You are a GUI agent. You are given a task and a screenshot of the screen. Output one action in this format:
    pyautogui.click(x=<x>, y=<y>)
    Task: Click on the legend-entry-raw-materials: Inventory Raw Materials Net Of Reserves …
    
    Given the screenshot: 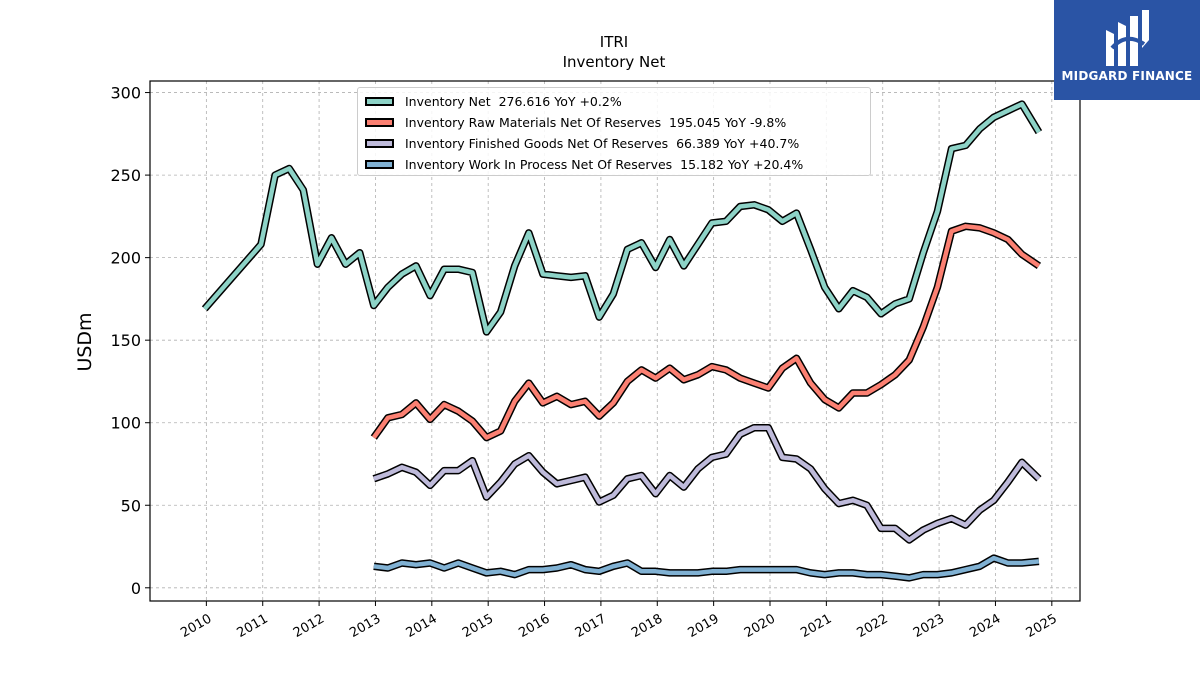 What is the action you would take?
    pyautogui.click(x=575, y=122)
    